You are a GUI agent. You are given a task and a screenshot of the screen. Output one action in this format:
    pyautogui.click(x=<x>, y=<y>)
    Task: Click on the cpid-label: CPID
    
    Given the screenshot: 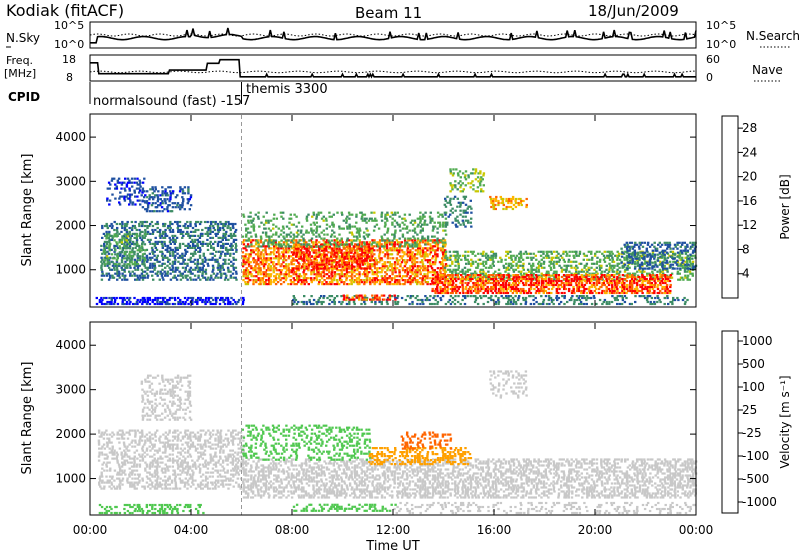 What is the action you would take?
    pyautogui.click(x=24, y=97)
    